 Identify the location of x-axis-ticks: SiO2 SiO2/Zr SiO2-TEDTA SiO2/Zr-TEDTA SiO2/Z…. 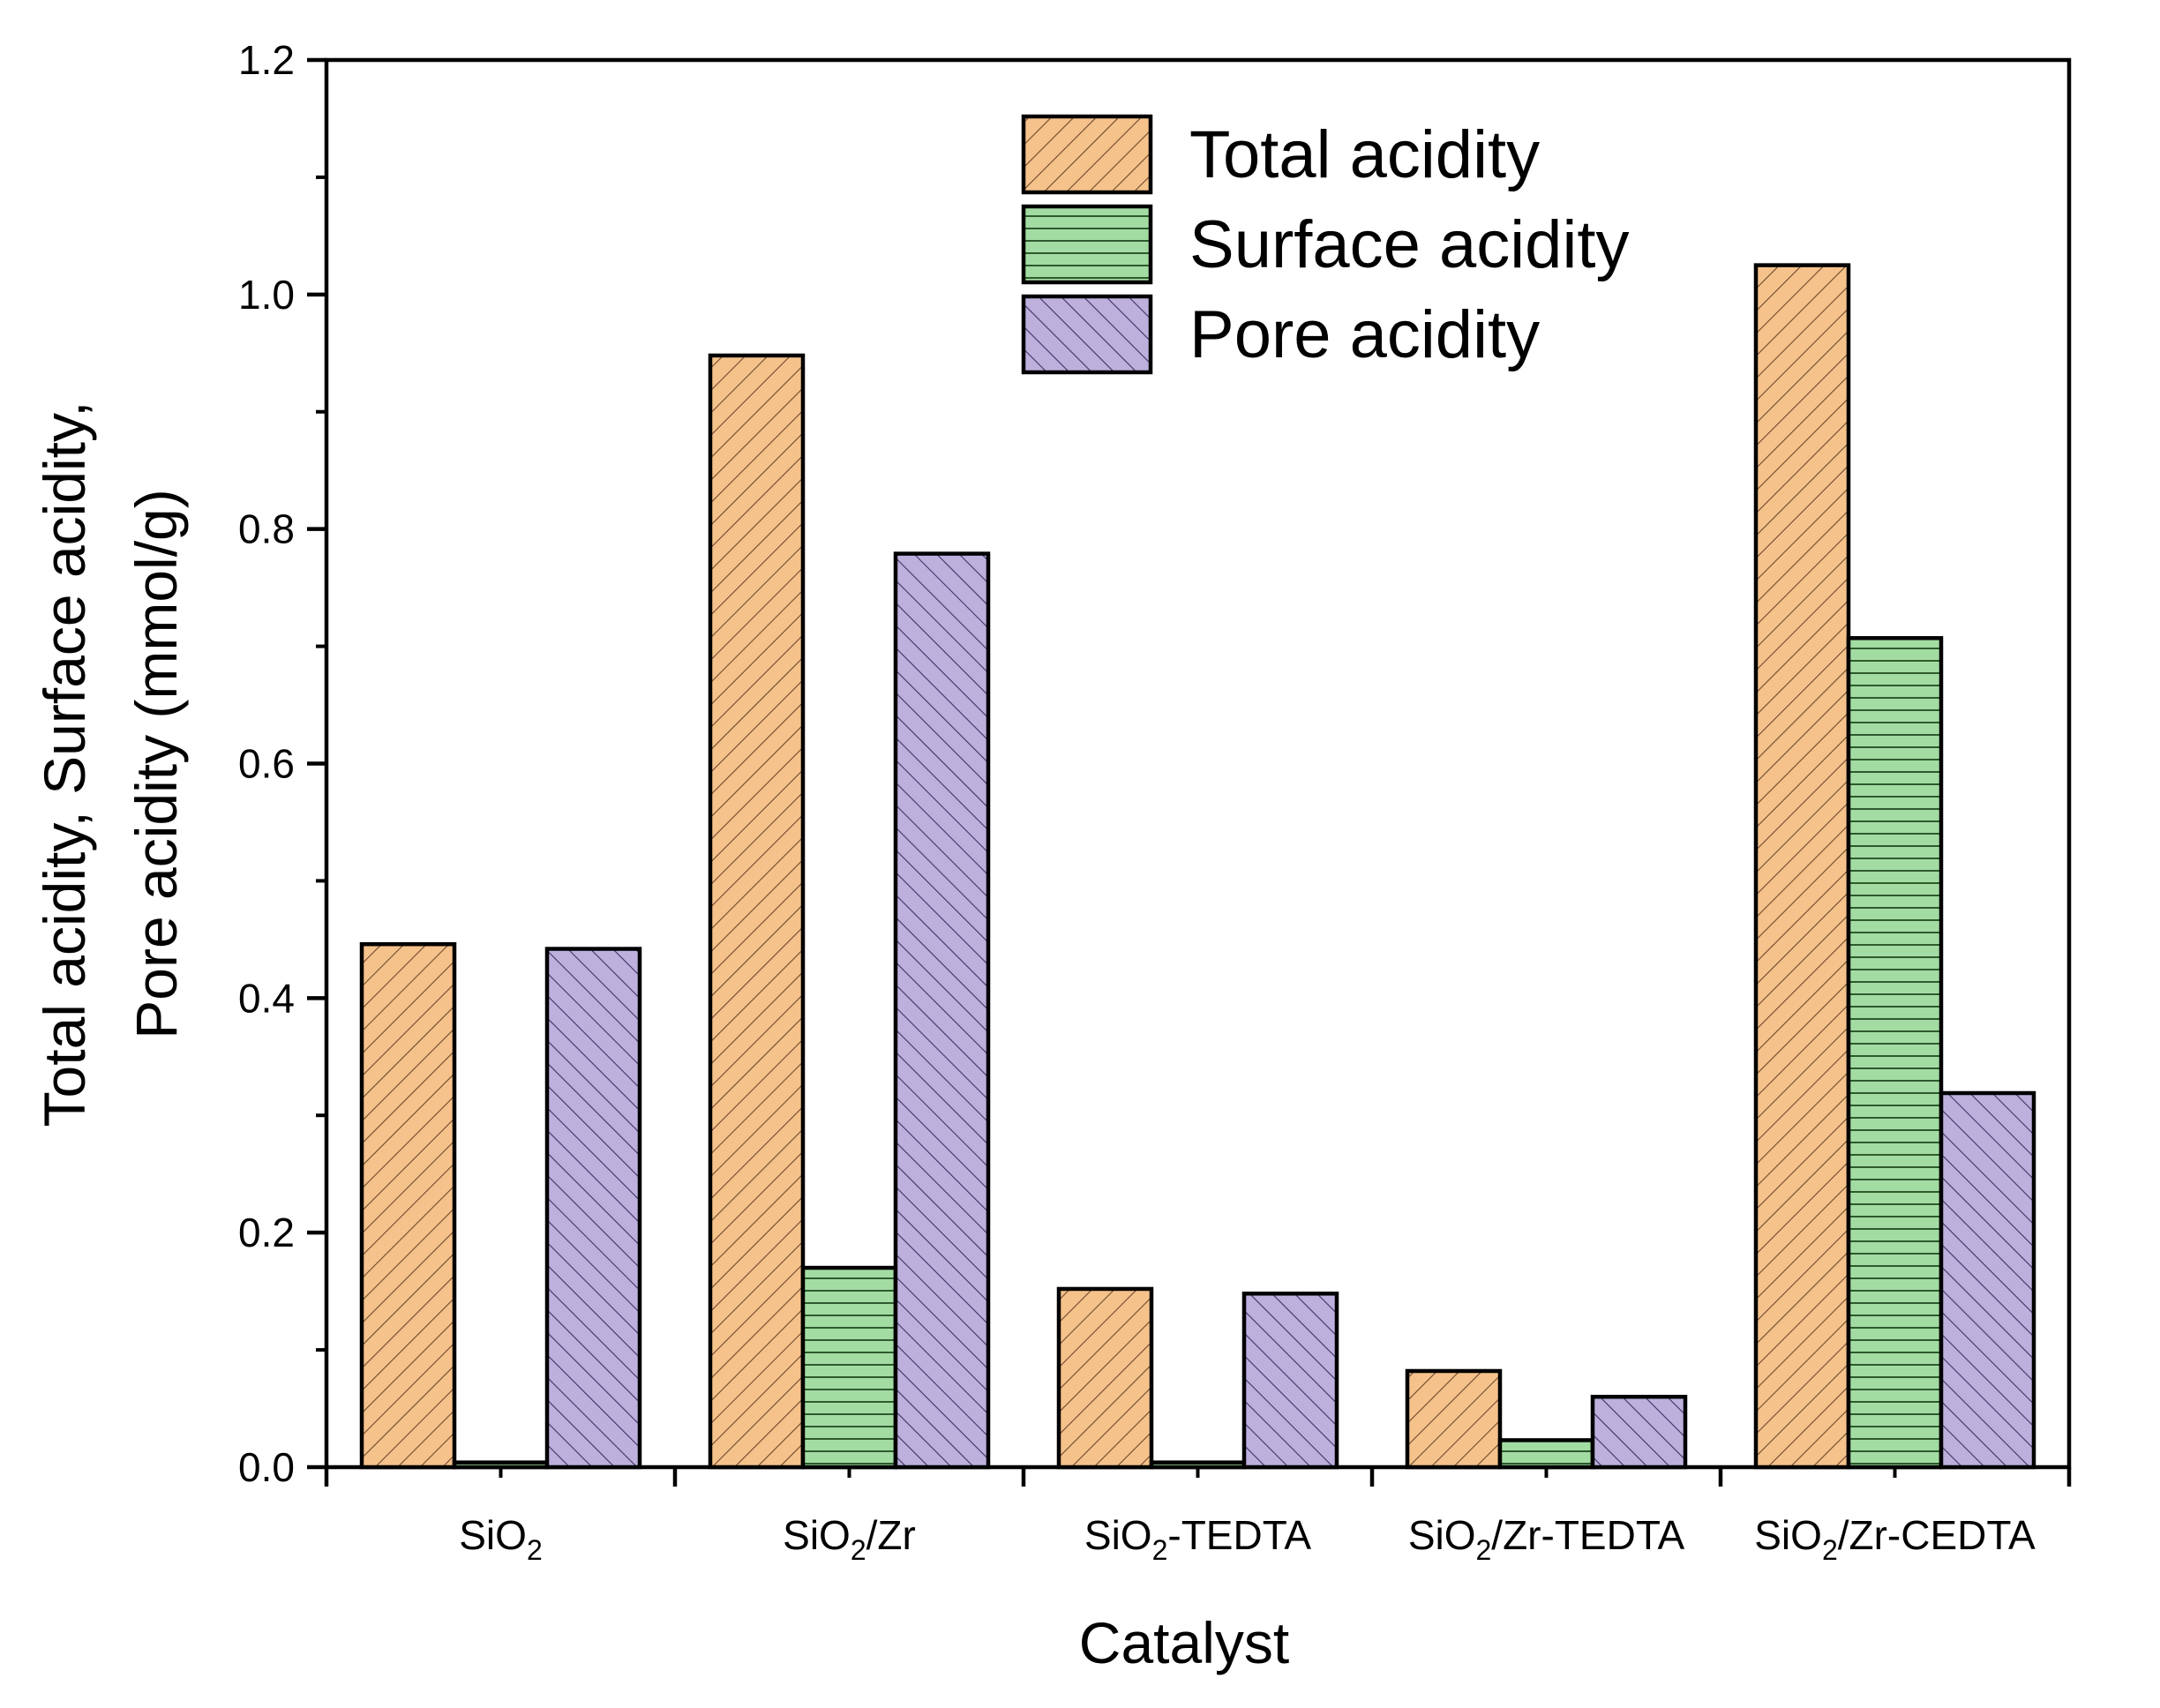
(1198, 1516).